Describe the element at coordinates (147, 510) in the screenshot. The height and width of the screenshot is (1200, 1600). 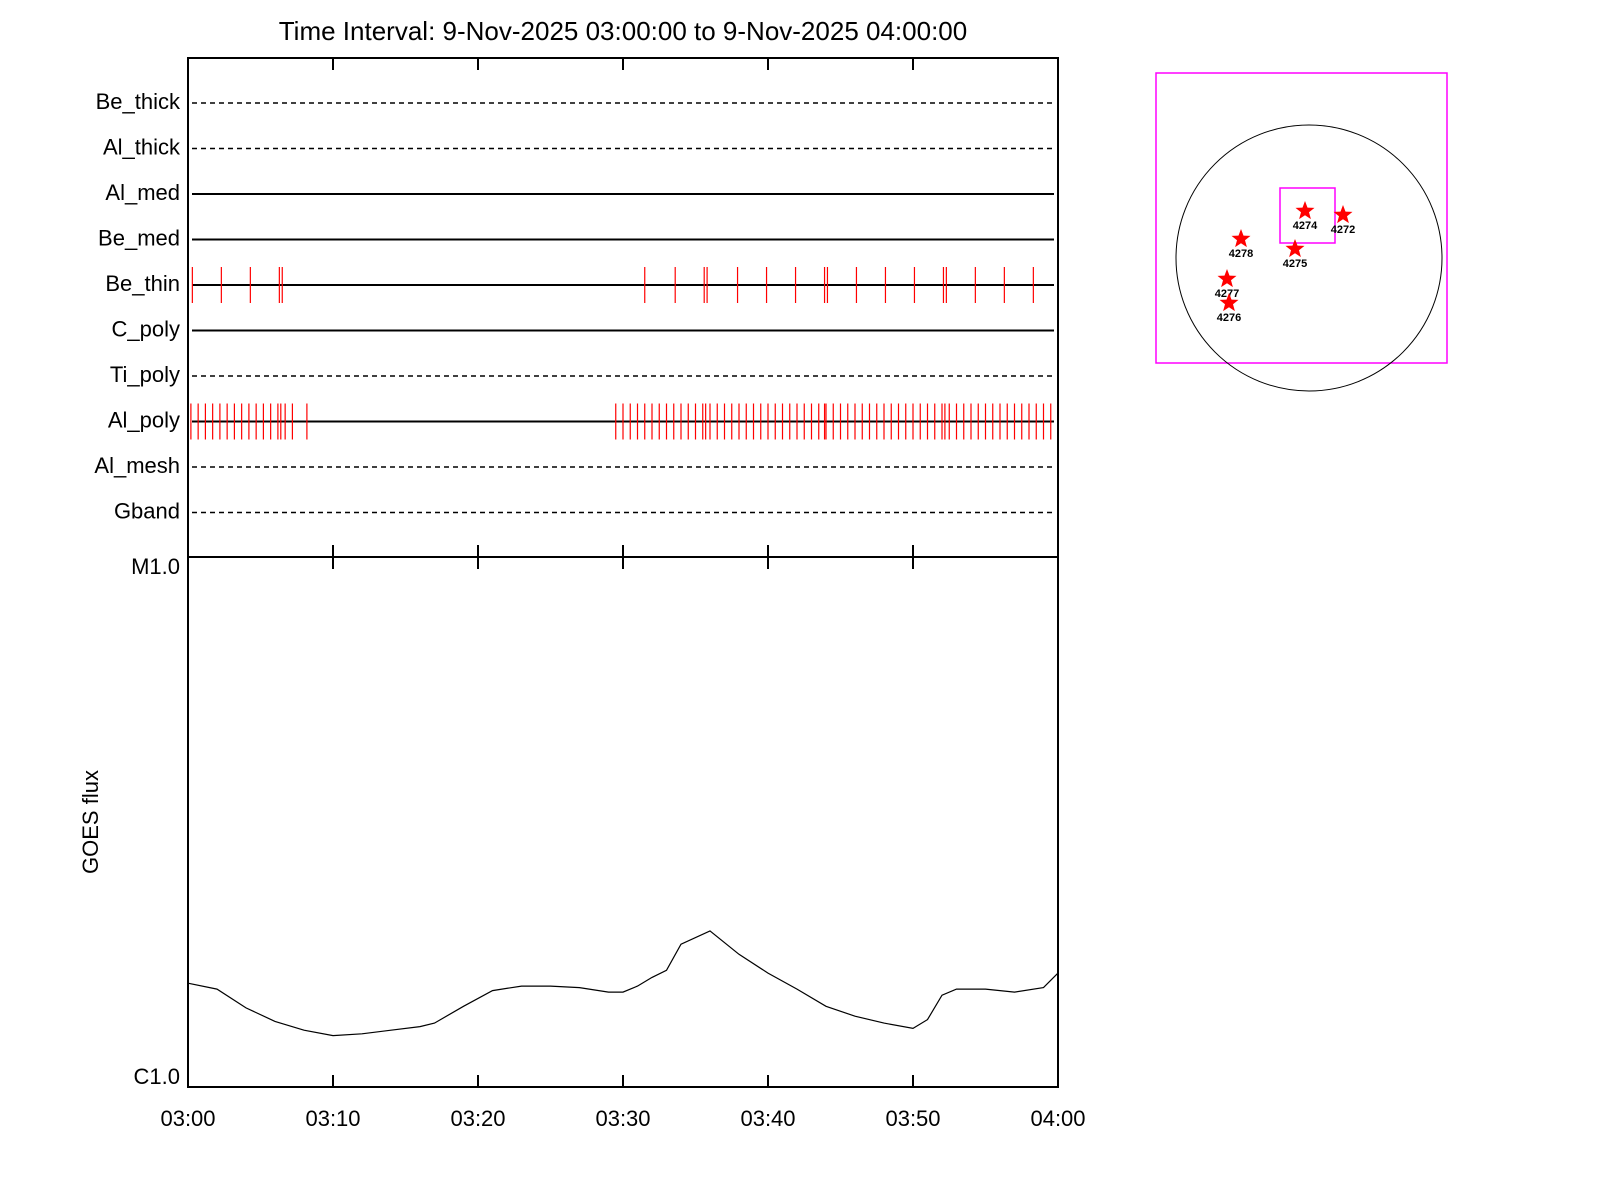
I see `row-label: Gband` at that location.